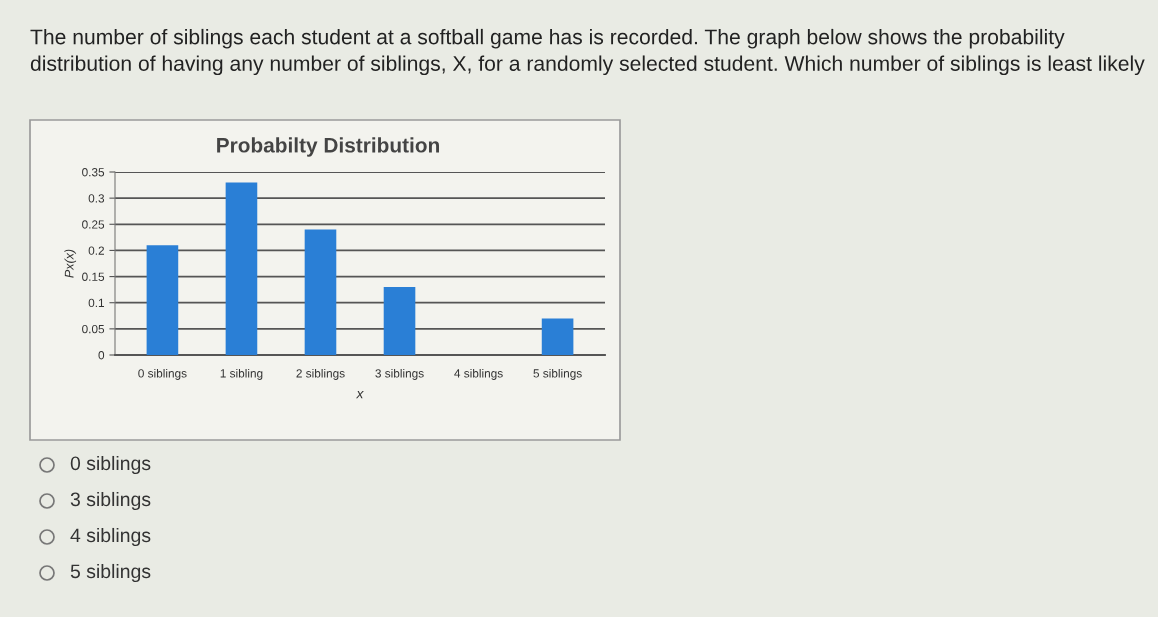 The height and width of the screenshot is (617, 1158). What do you see at coordinates (162, 374) in the screenshot?
I see `x-tick-label: 0 siblings` at bounding box center [162, 374].